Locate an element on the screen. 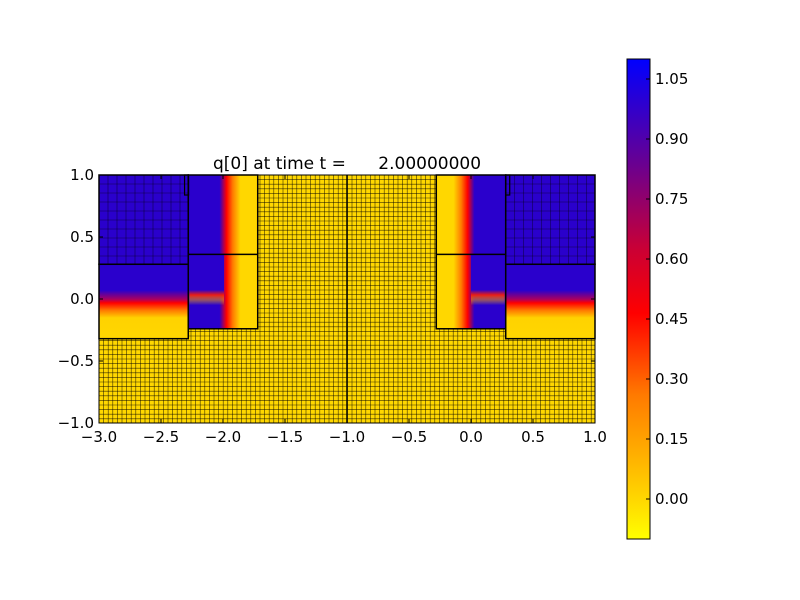 This screenshot has height=600, width=800. colorbar-tick-label: 0.15 is located at coordinates (671, 439).